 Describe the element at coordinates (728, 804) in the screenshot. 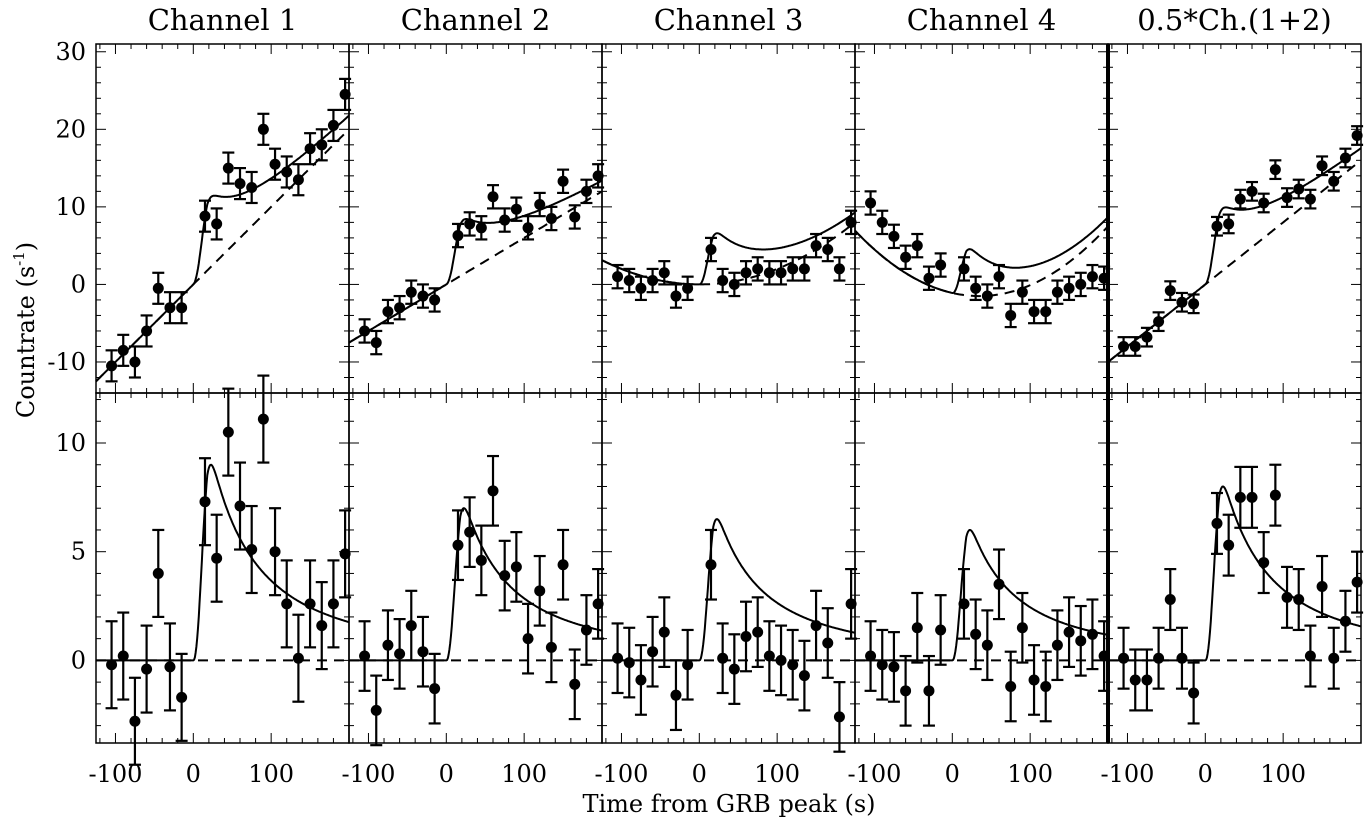

I see `x-axis-title: Time from GRB peak (s)` at that location.